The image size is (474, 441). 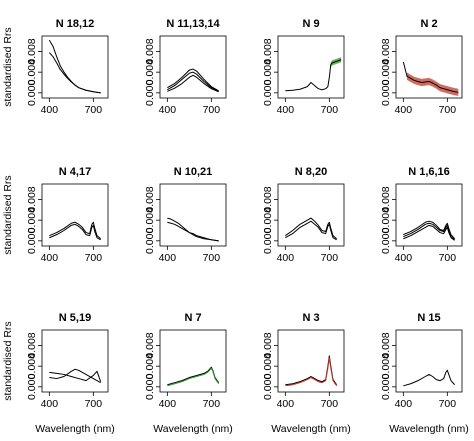 What do you see at coordinates (75, 172) in the screenshot?
I see `panel-title: N 4,17` at bounding box center [75, 172].